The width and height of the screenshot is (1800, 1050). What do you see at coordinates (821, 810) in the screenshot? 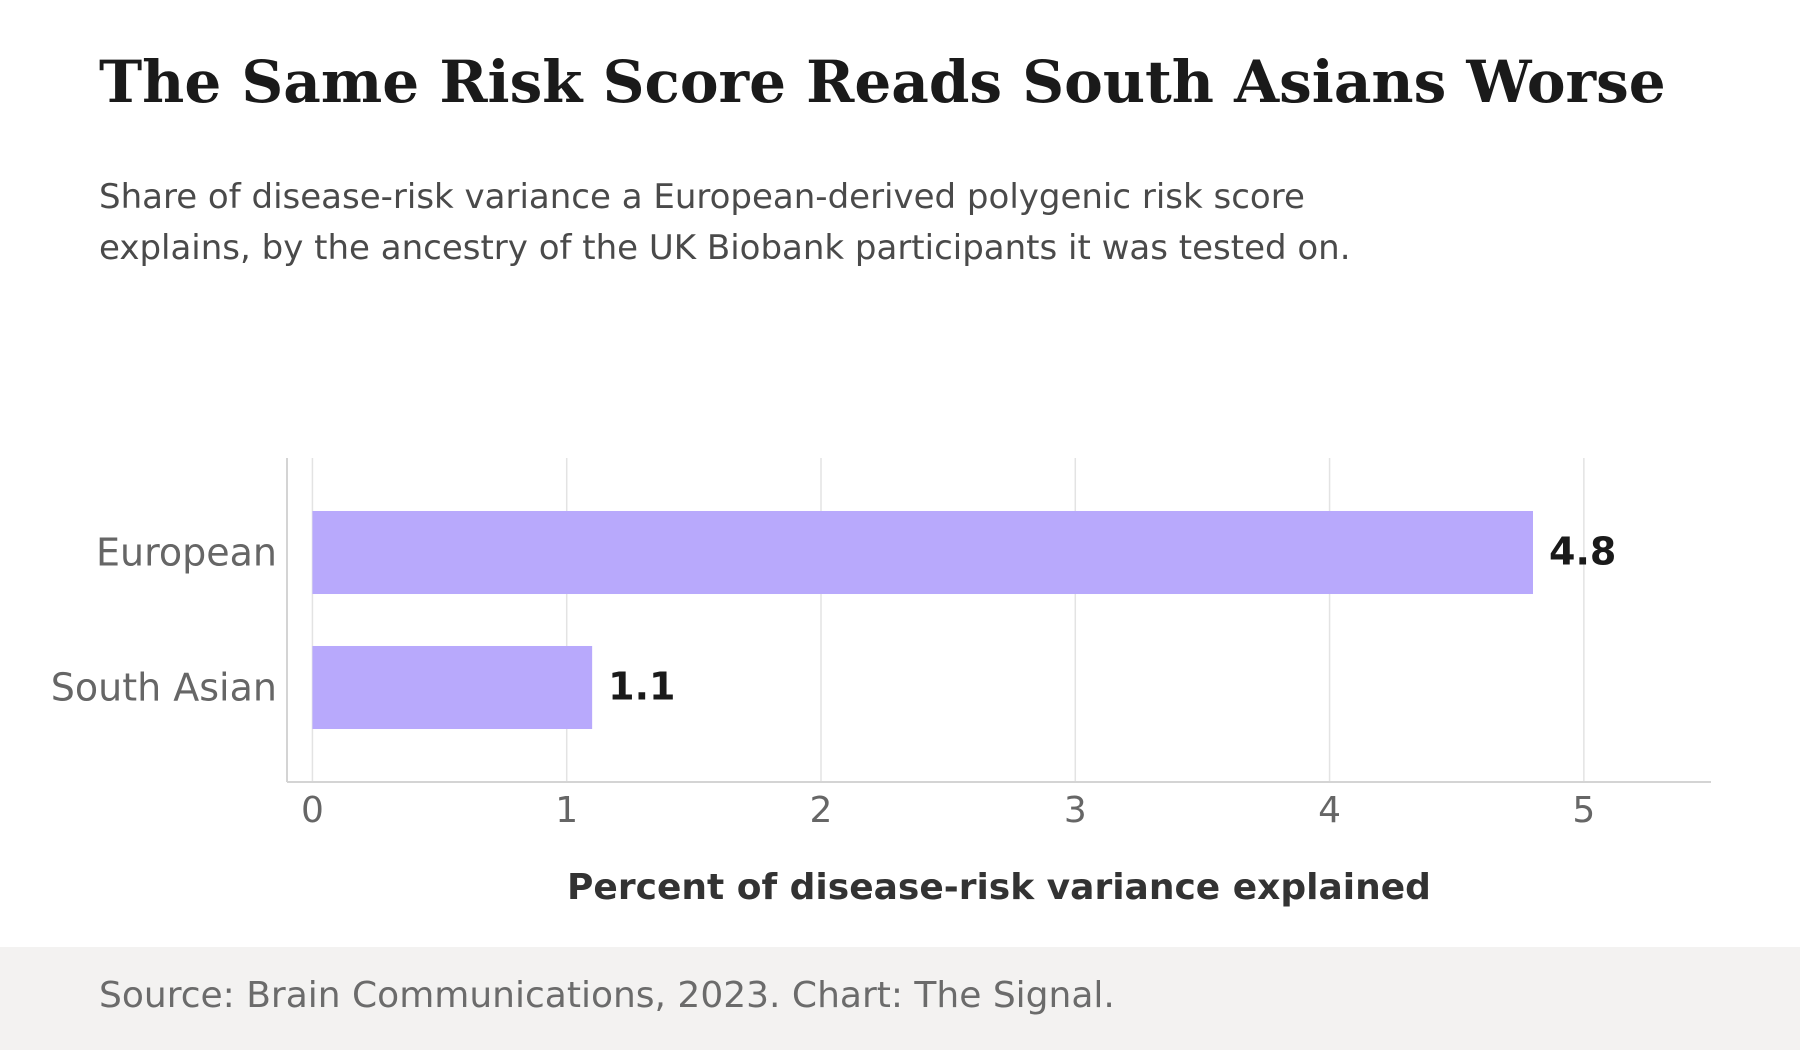
I see `x-tick-label-2: 2` at bounding box center [821, 810].